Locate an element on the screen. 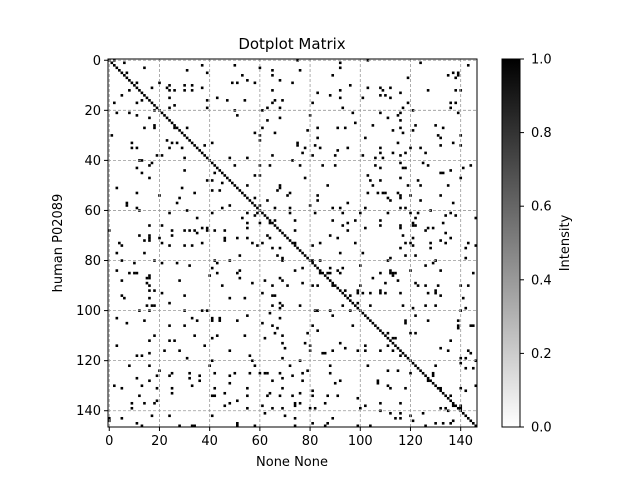 The image size is (640, 480). y-tick-label: 120 is located at coordinates (88, 361).